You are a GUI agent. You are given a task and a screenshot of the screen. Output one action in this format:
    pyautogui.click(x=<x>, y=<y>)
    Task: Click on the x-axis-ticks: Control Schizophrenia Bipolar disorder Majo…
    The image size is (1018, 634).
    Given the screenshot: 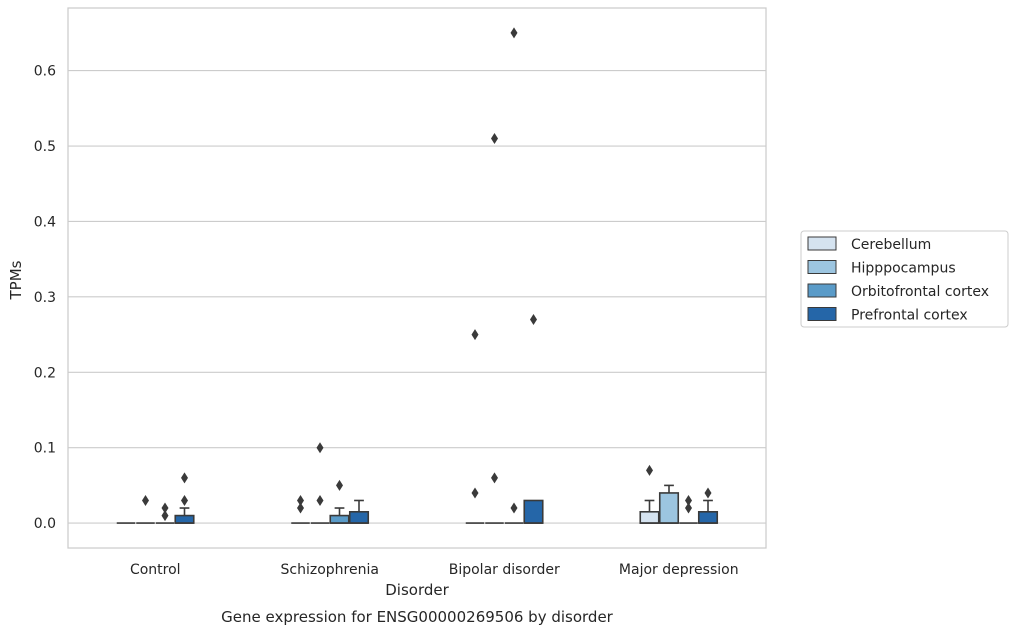 What is the action you would take?
    pyautogui.click(x=434, y=570)
    